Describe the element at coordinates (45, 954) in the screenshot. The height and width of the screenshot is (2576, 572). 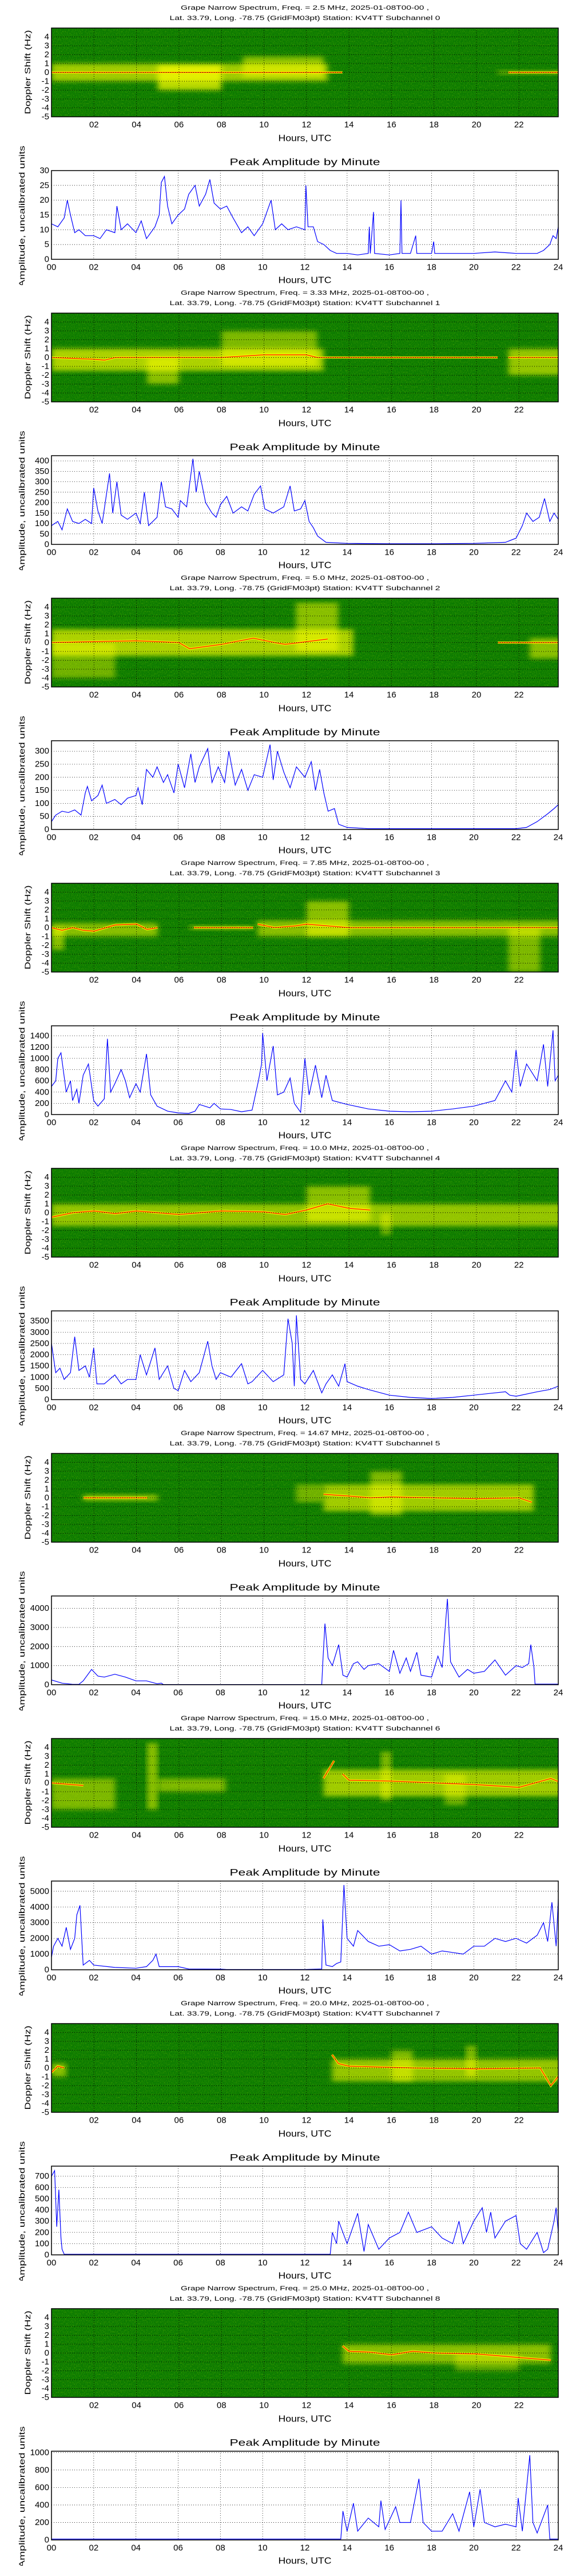
I see `spectrogram-y-tick-label-group: -3` at that location.